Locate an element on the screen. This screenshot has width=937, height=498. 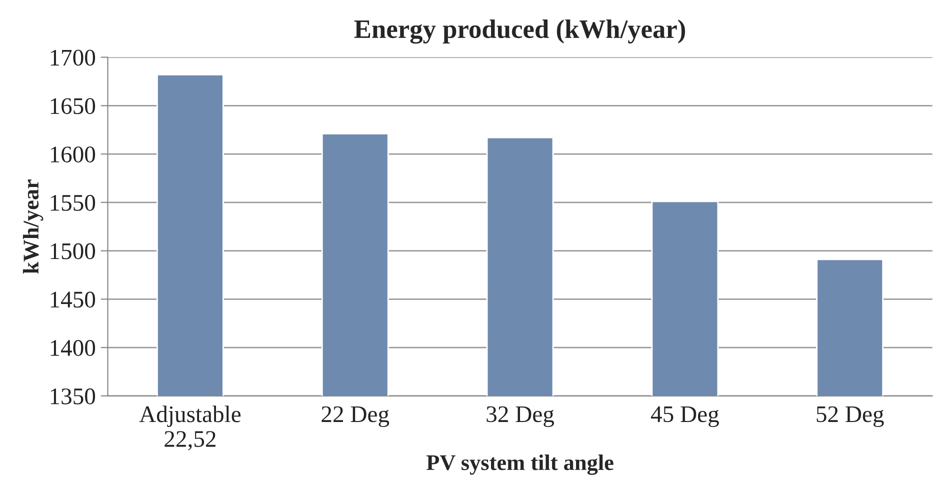
x-tick-label: 22 Deg is located at coordinates (356, 417).